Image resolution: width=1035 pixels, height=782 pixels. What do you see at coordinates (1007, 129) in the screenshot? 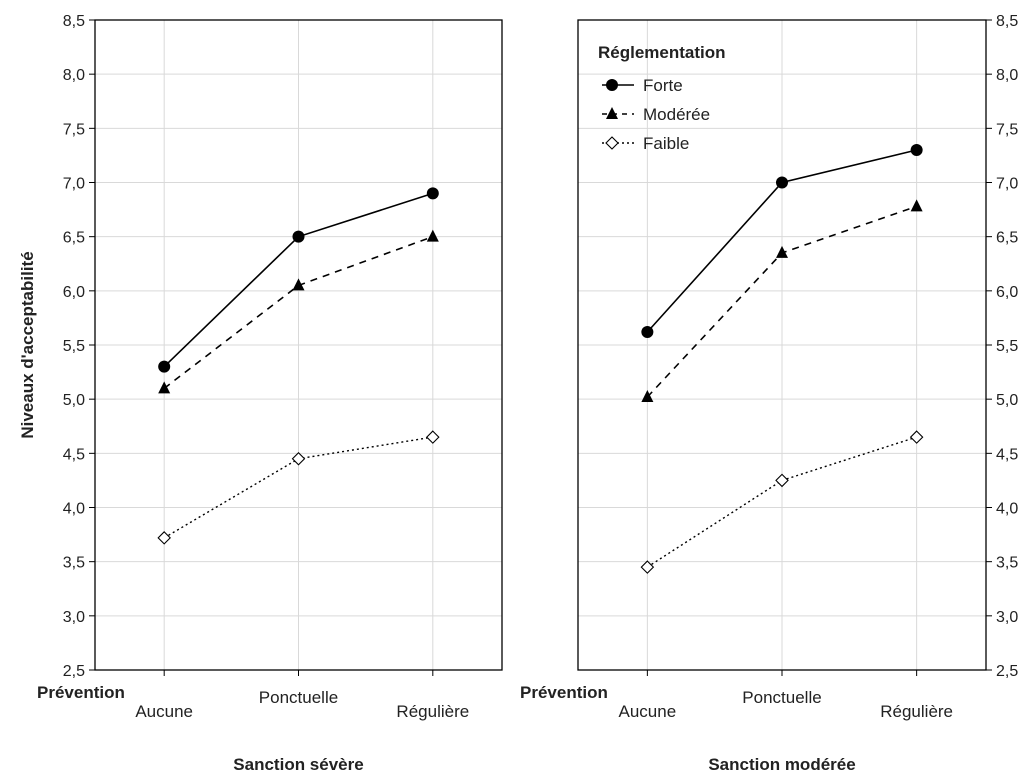
I see `panel-2-ytick-label: 7,5` at bounding box center [1007, 129].